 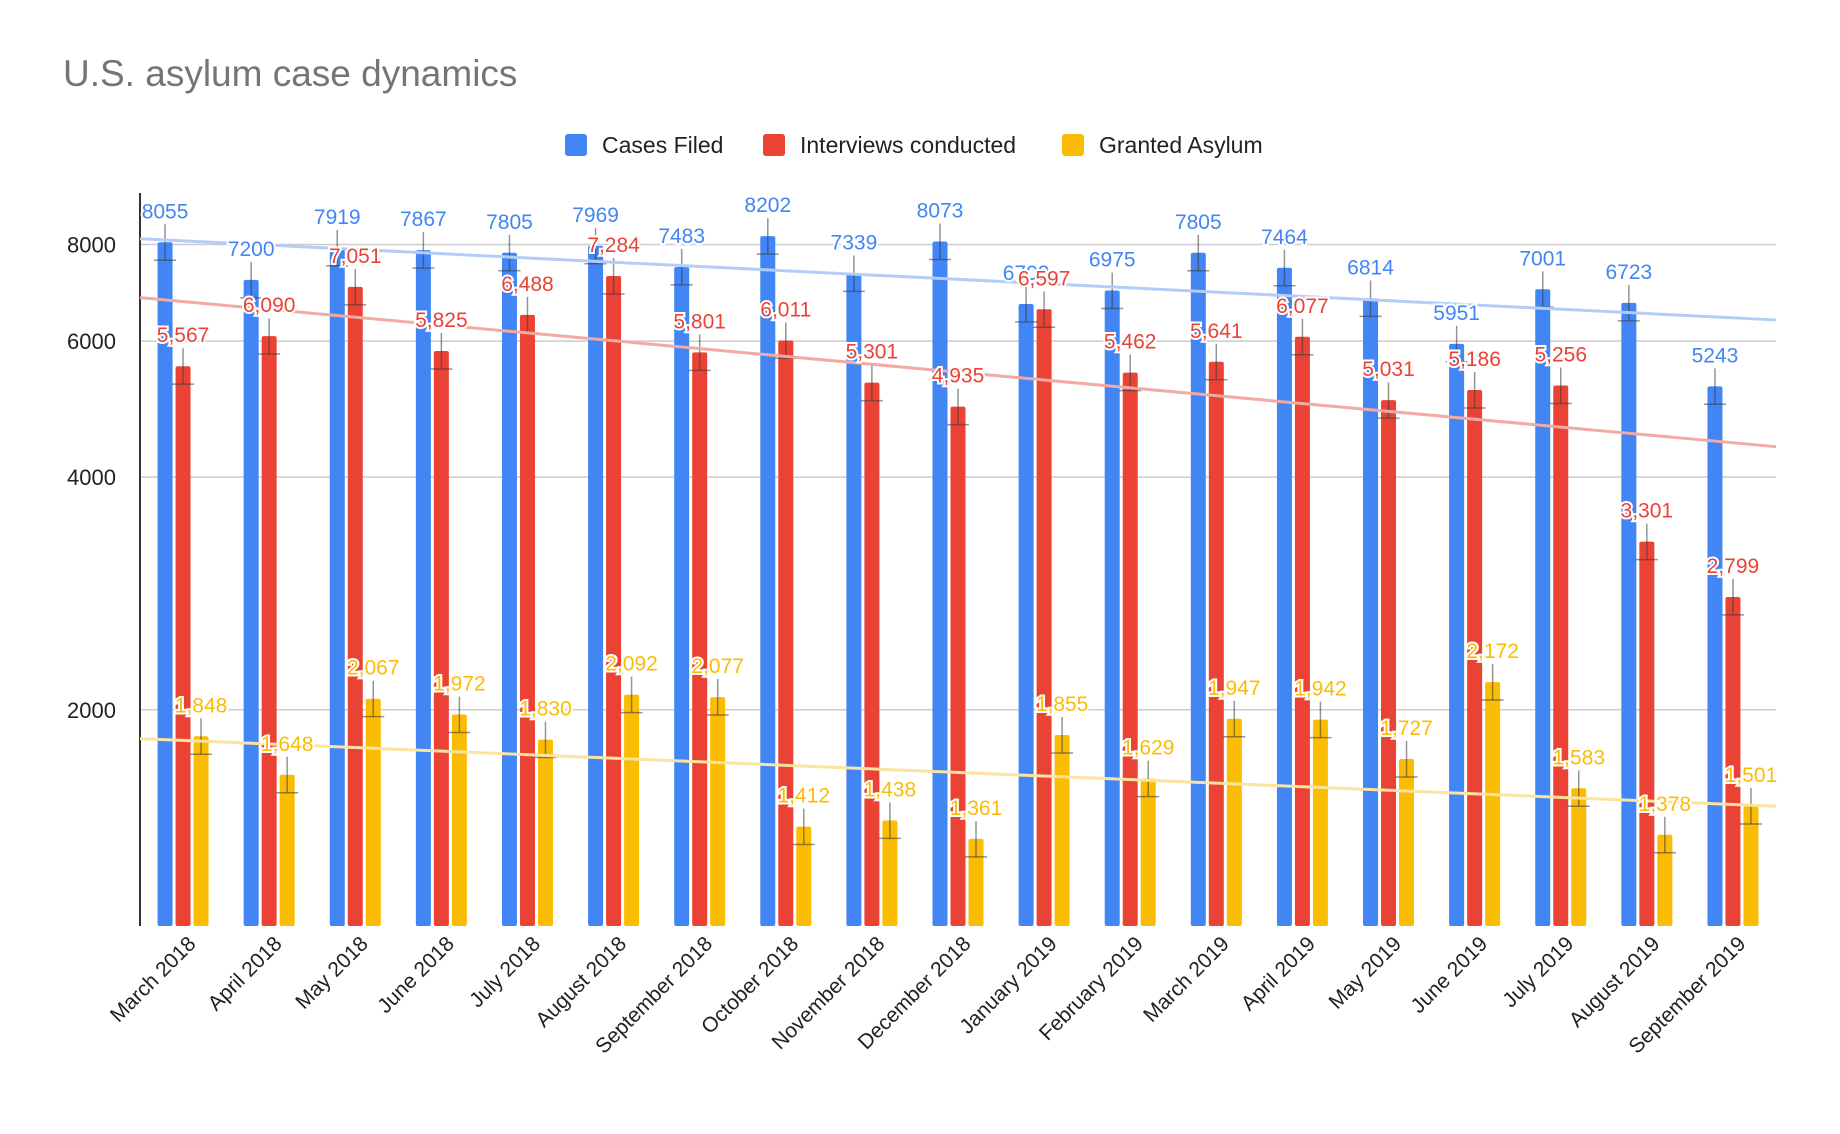 I want to click on data-label: 6814, so click(x=1370, y=267).